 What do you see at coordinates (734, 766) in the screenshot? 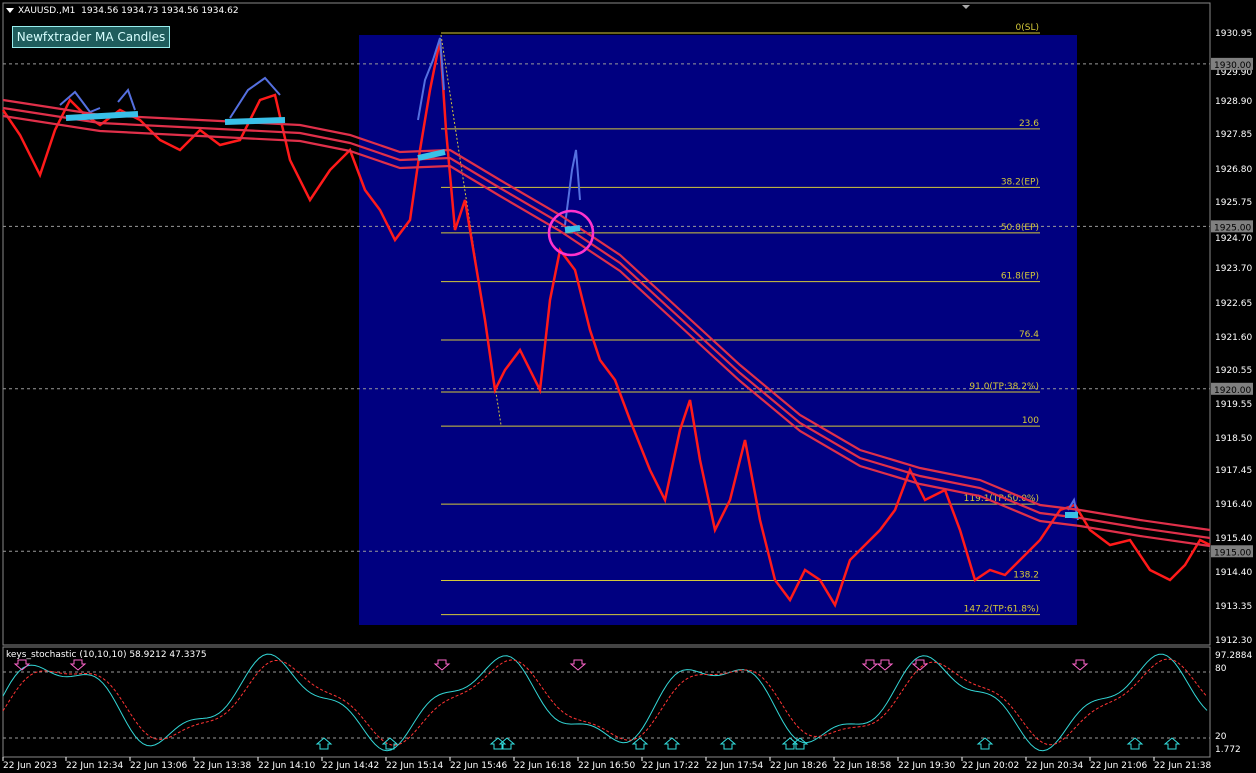
I see `time-axis-label: 22 Jun 17:54` at bounding box center [734, 766].